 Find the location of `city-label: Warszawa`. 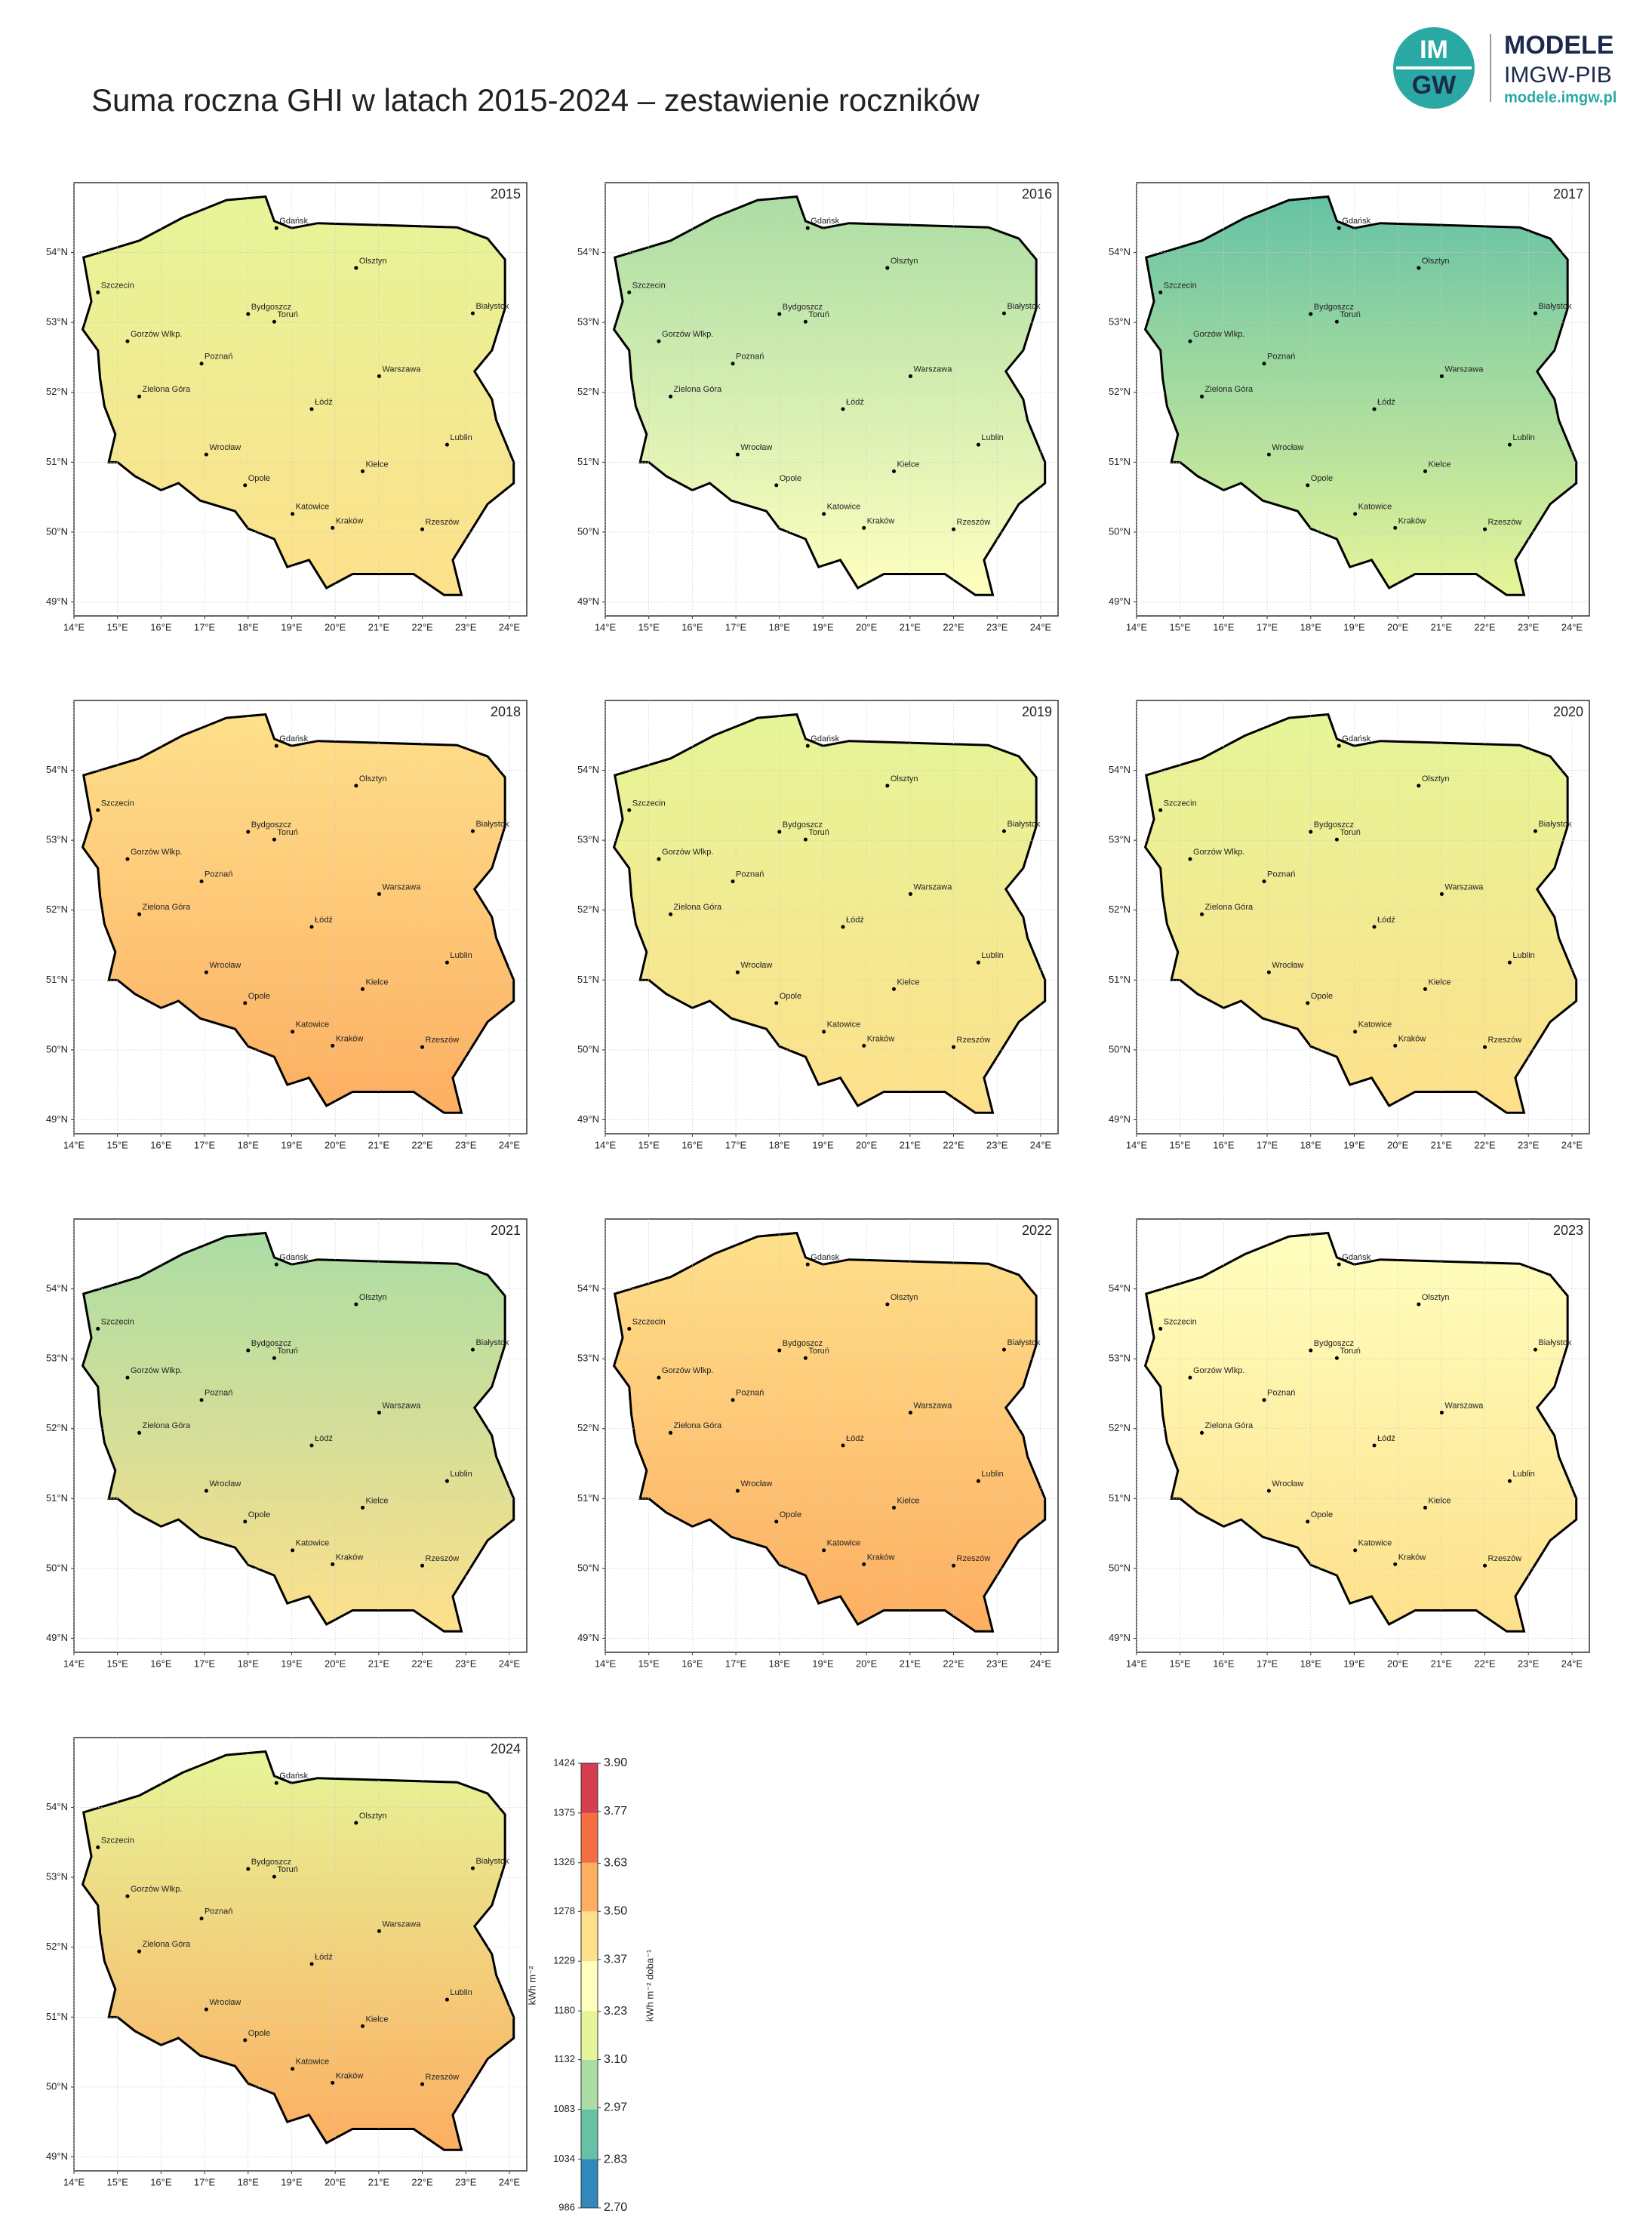

city-label: Warszawa is located at coordinates (401, 369).